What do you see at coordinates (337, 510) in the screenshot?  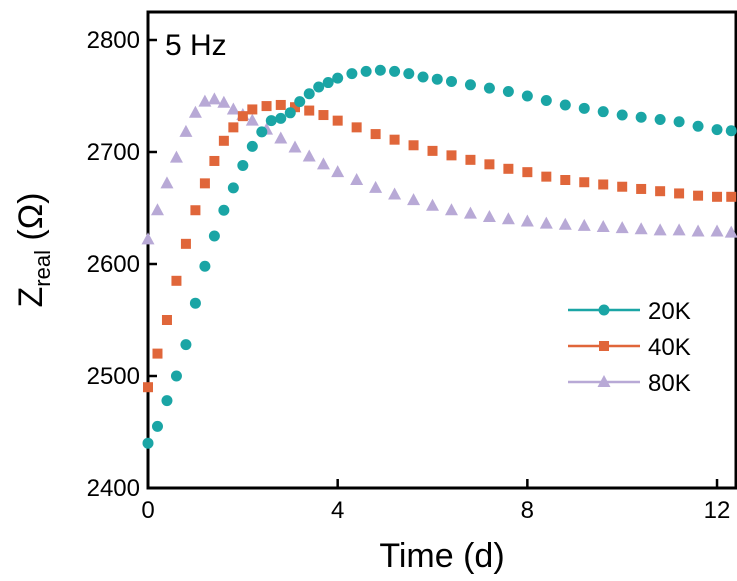 I see `x-tick-label: 4` at bounding box center [337, 510].